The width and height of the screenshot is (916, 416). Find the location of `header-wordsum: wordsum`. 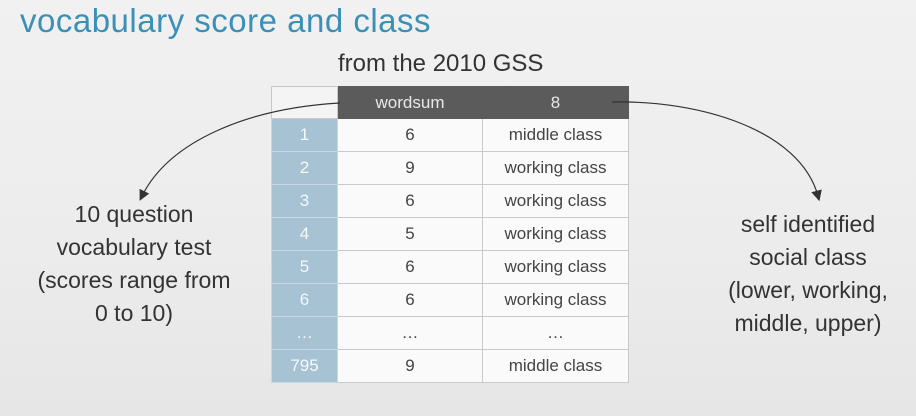

header-wordsum: wordsum is located at coordinates (410, 102).